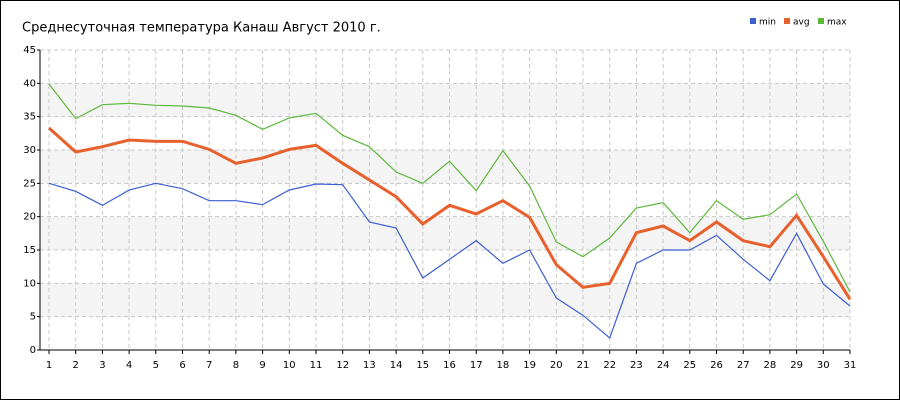  I want to click on x-tick-label: 8, so click(236, 365).